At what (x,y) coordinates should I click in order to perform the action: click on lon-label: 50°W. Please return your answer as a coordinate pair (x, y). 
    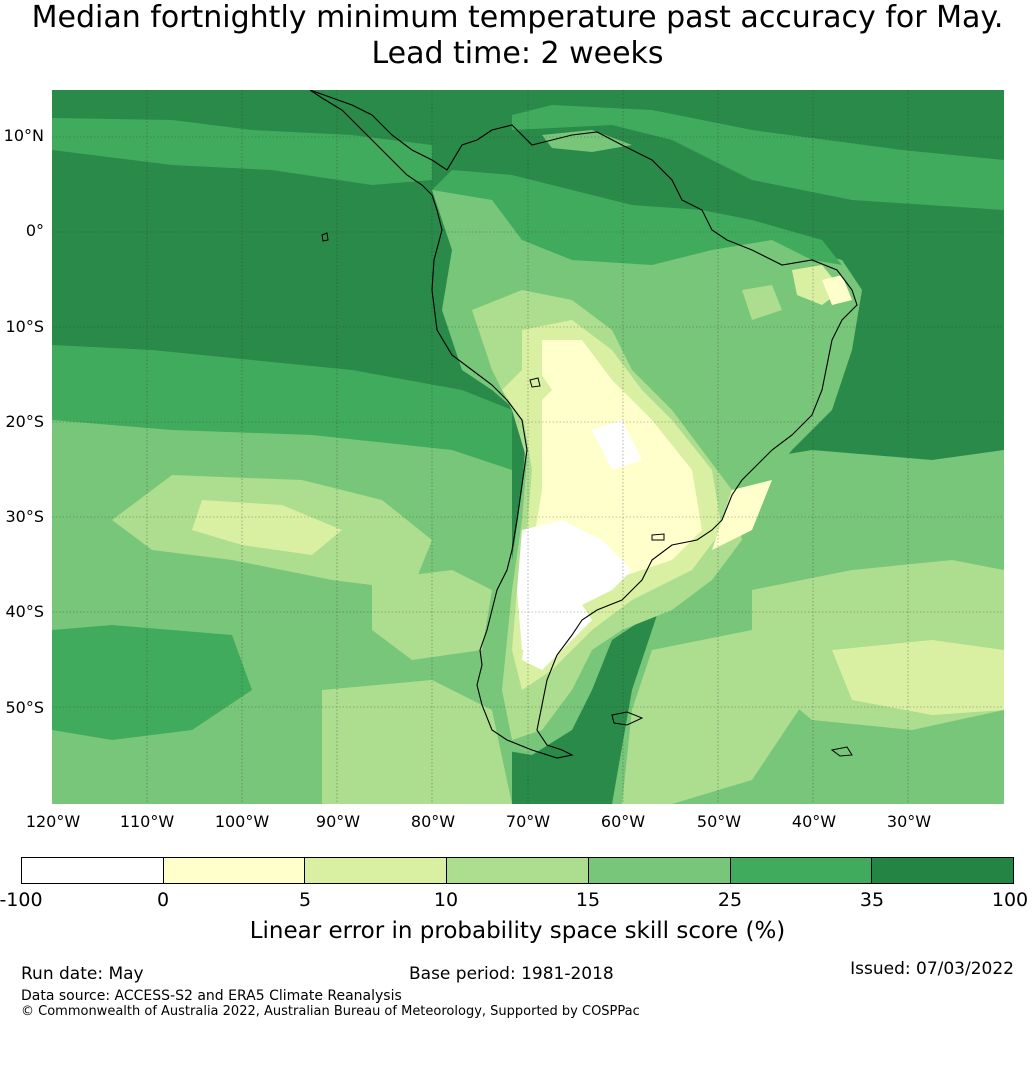
    Looking at the image, I should click on (719, 821).